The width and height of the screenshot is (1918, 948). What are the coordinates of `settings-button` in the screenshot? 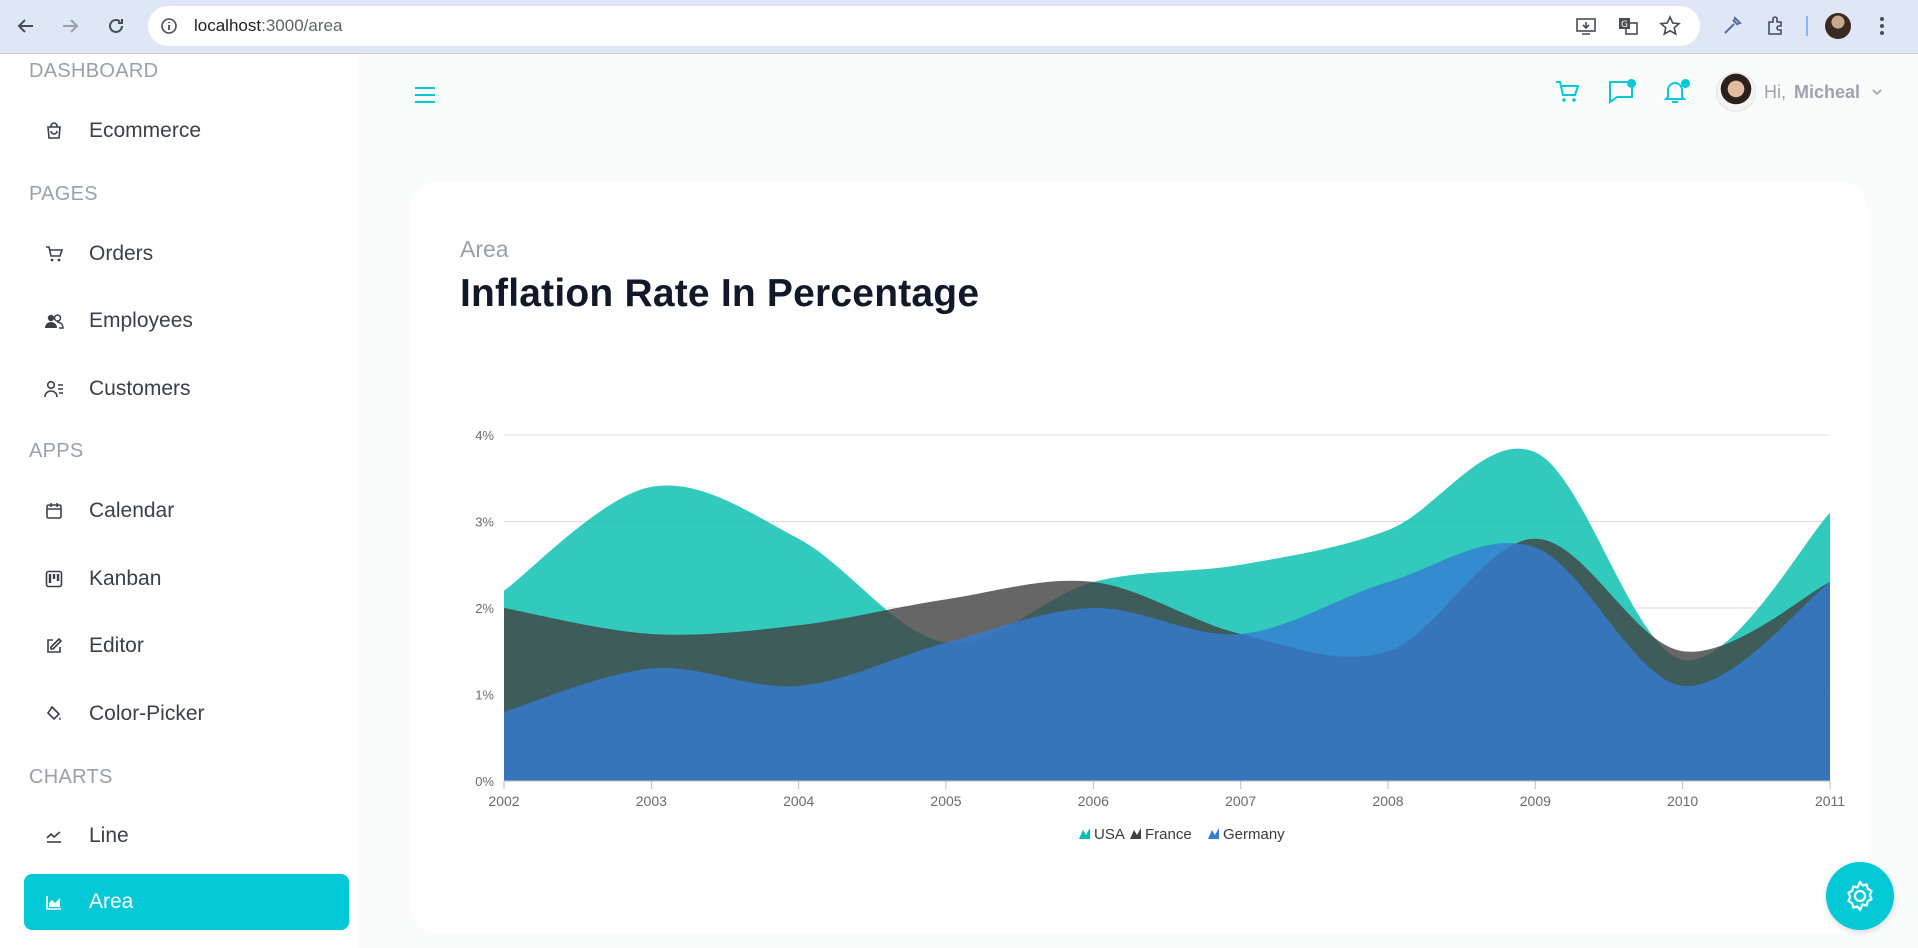 It's located at (1860, 896).